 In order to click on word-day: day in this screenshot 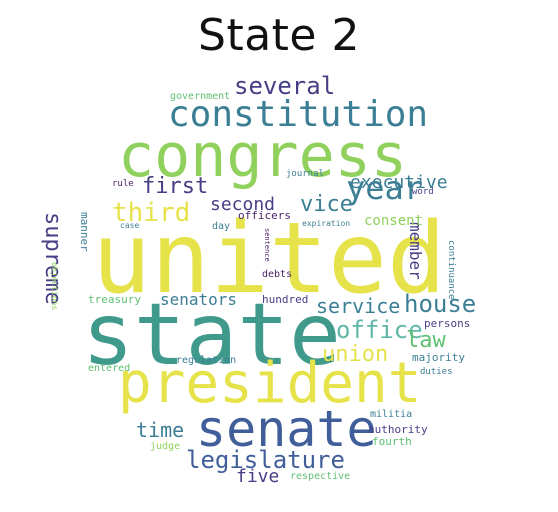, I will do `click(221, 226)`.